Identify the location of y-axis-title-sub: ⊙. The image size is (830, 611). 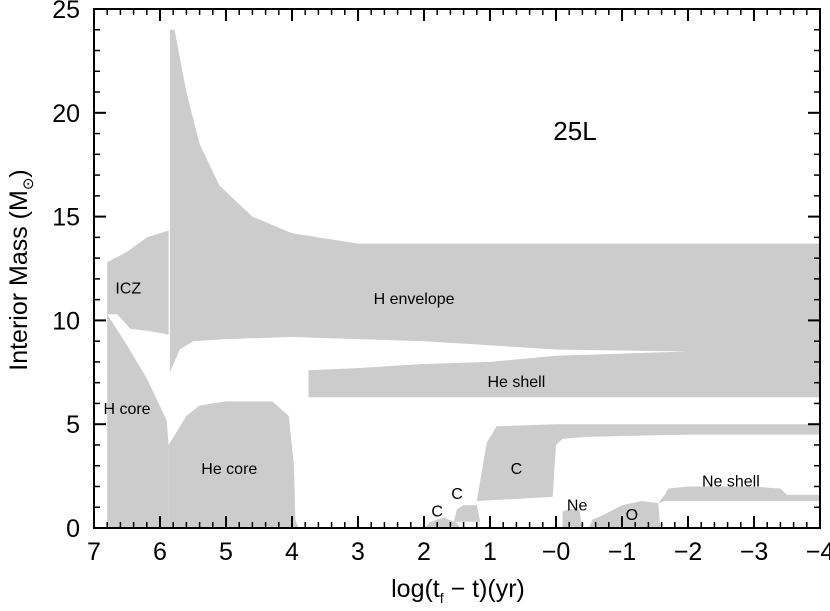
(28, 184).